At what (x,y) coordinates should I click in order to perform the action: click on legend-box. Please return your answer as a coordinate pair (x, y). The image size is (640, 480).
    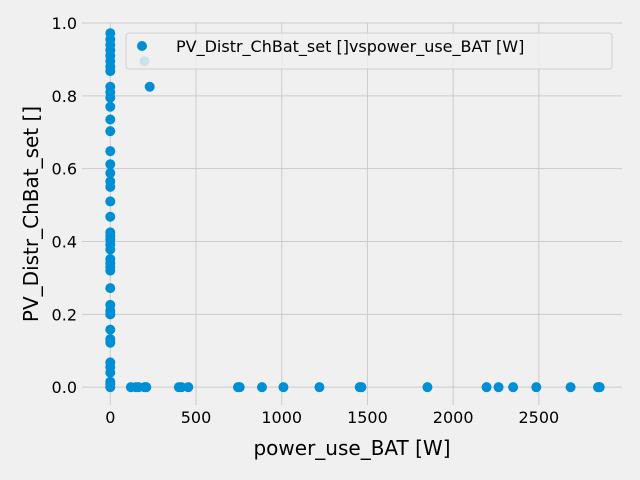
    Looking at the image, I should click on (369, 51).